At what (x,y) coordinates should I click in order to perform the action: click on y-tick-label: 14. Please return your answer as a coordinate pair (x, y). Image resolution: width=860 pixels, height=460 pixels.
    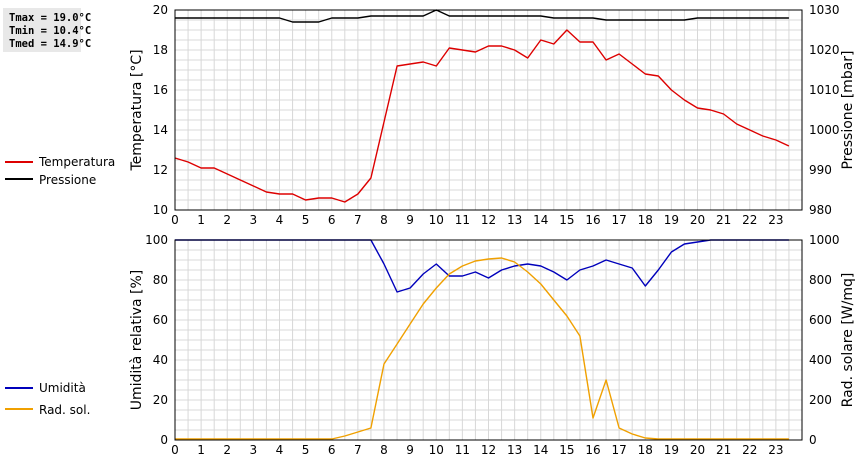
    Looking at the image, I should click on (160, 130).